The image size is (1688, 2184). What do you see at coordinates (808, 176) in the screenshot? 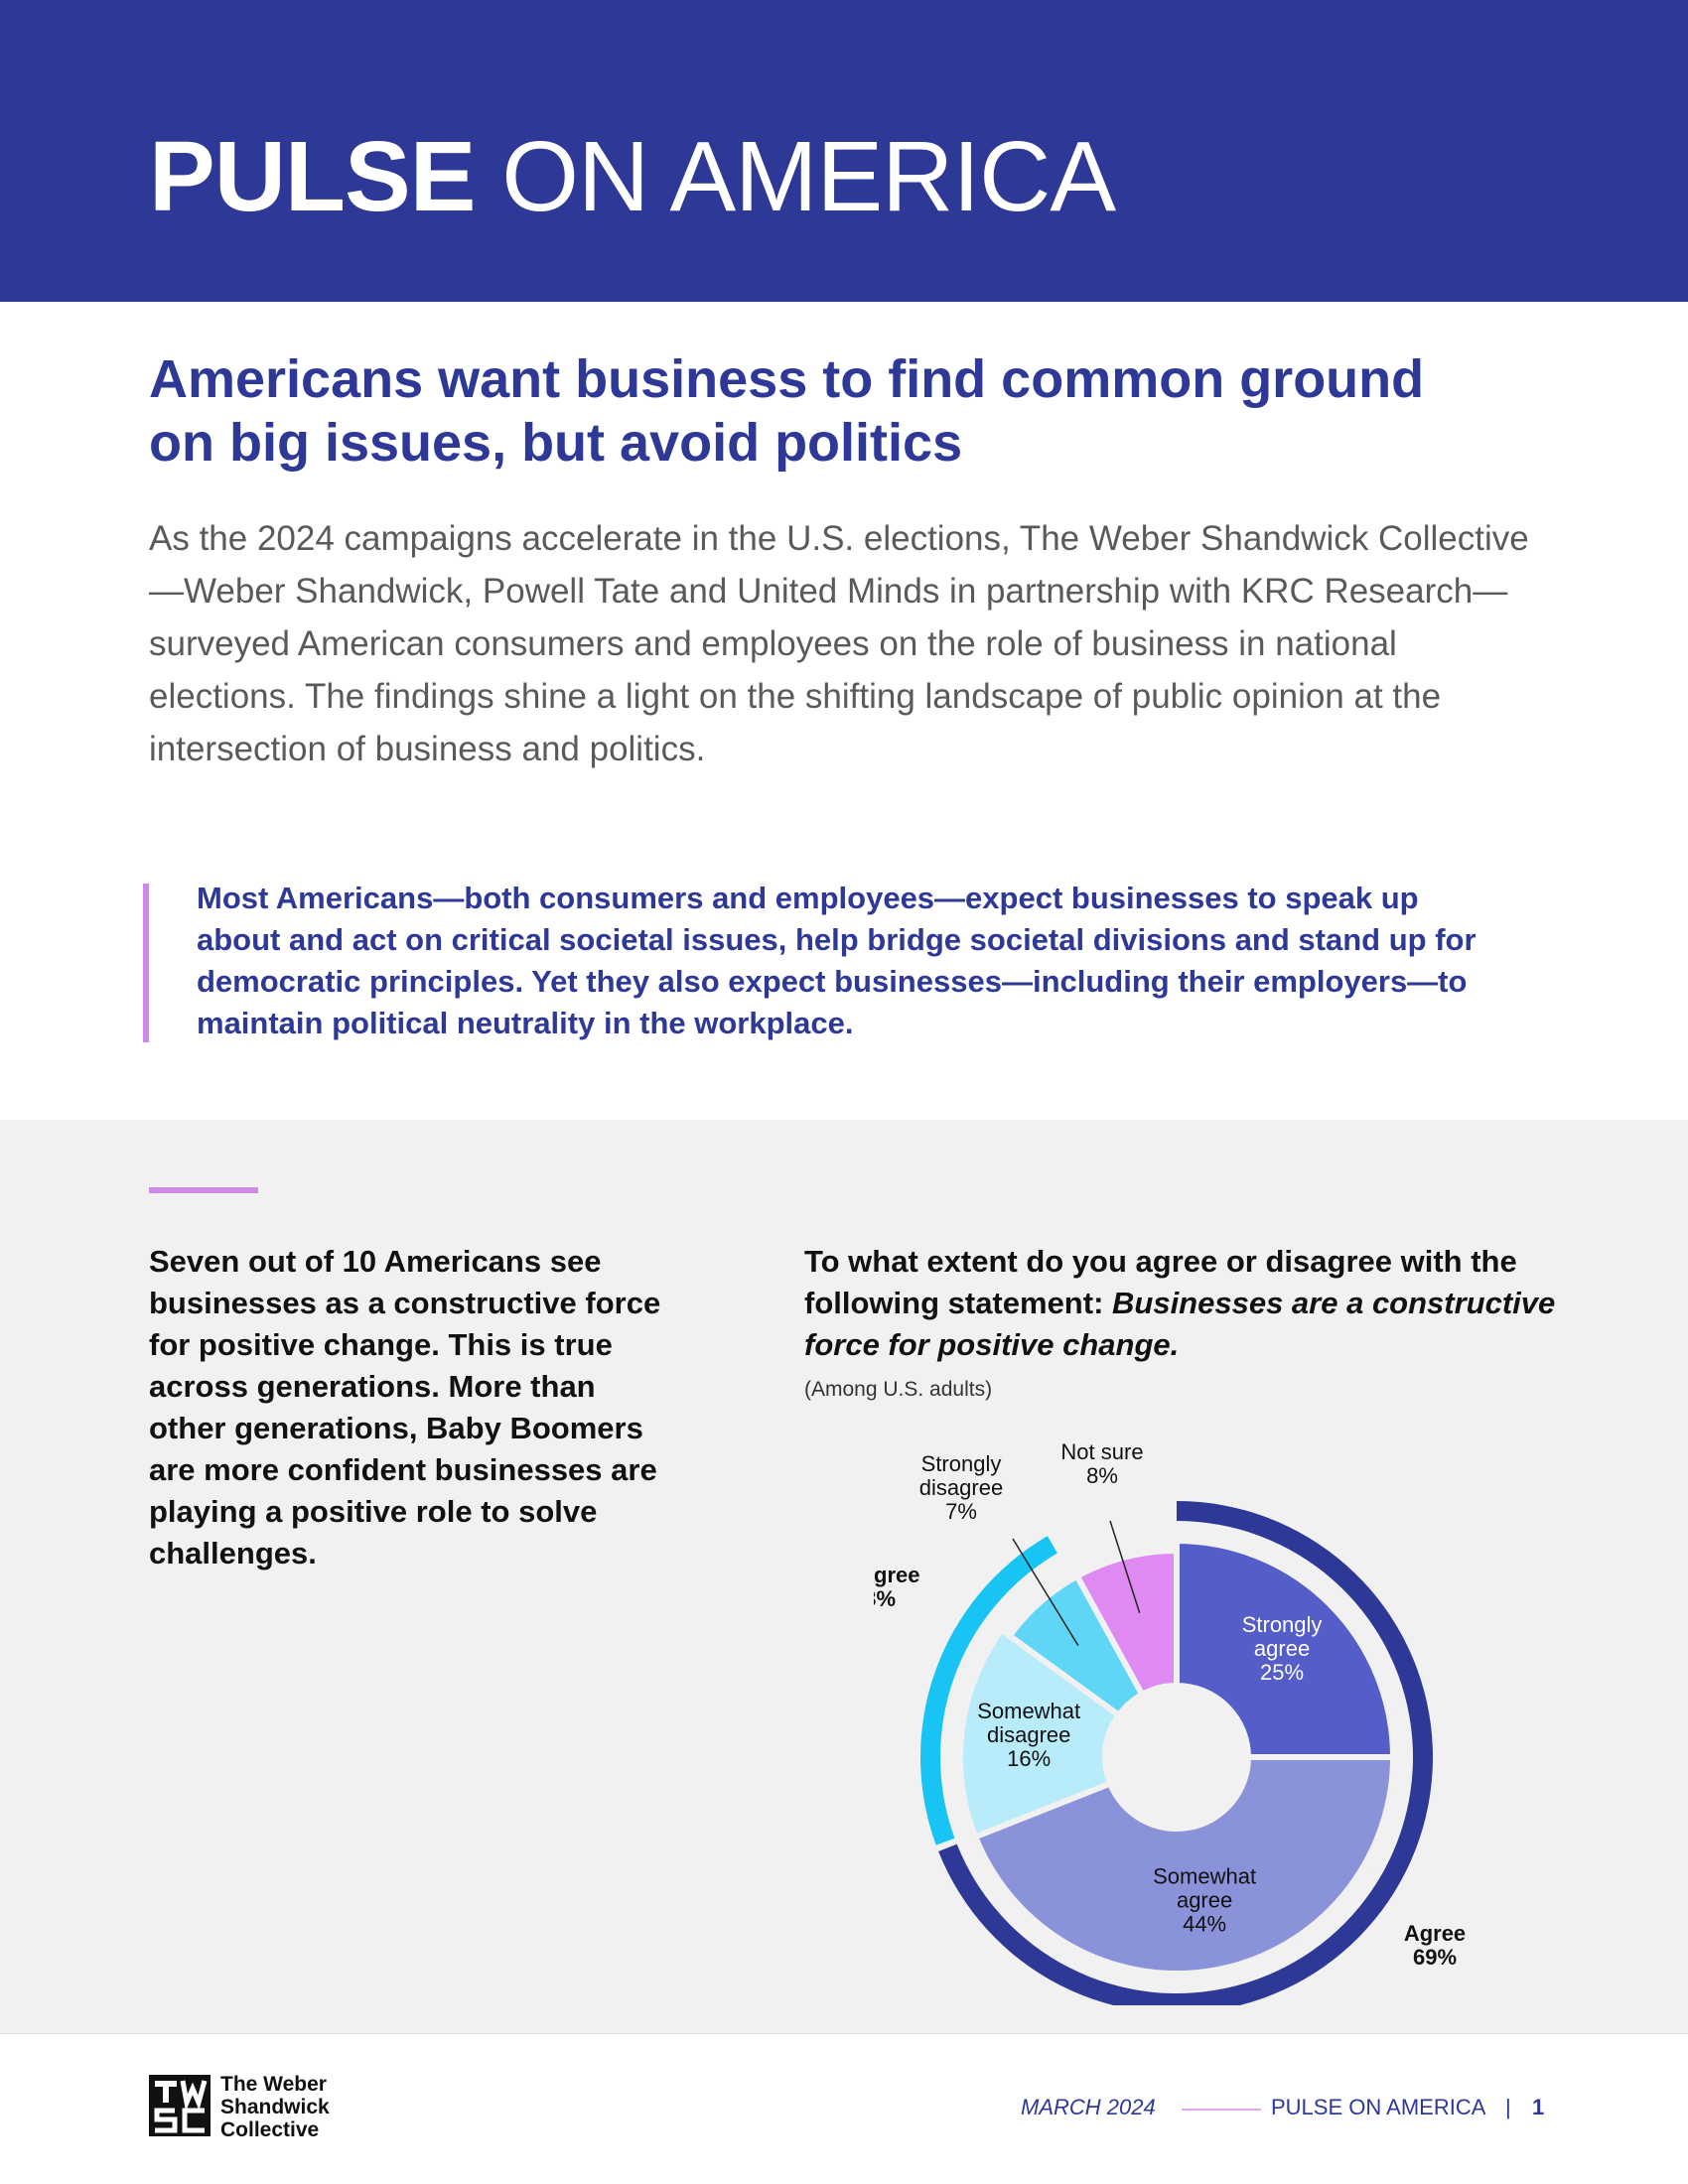
I see `publication-title-light: ON AMERICA` at bounding box center [808, 176].